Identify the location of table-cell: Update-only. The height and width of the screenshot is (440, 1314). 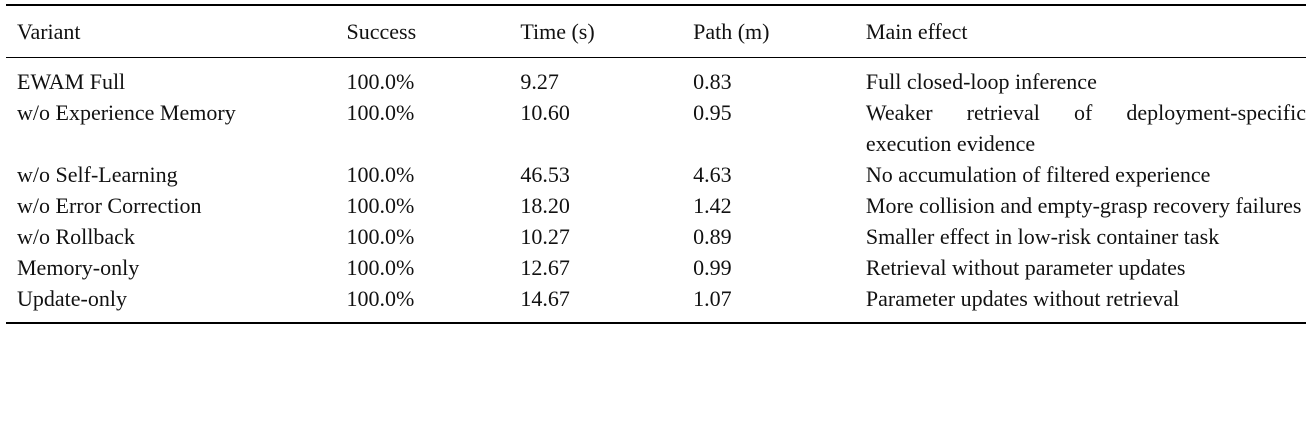
(72, 298).